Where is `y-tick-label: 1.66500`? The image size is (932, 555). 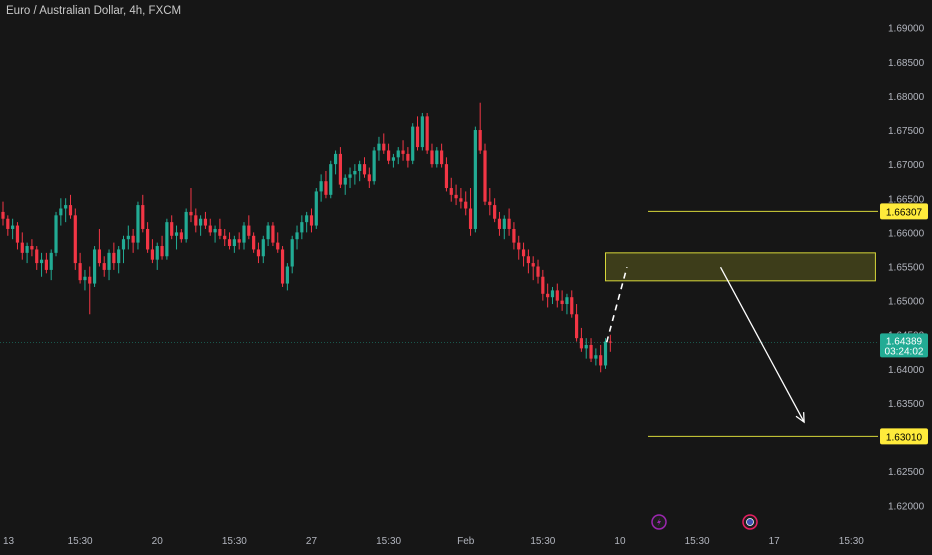
y-tick-label: 1.66500 is located at coordinates (906, 199).